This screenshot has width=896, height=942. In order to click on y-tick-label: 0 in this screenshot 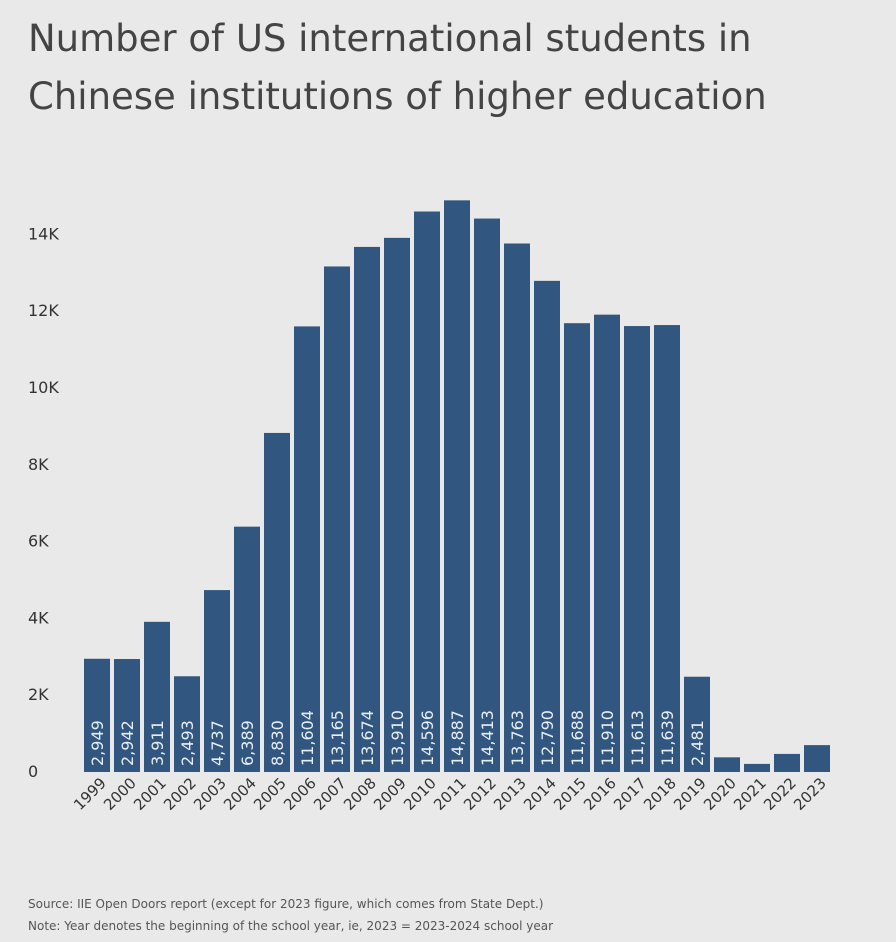, I will do `click(33, 771)`.